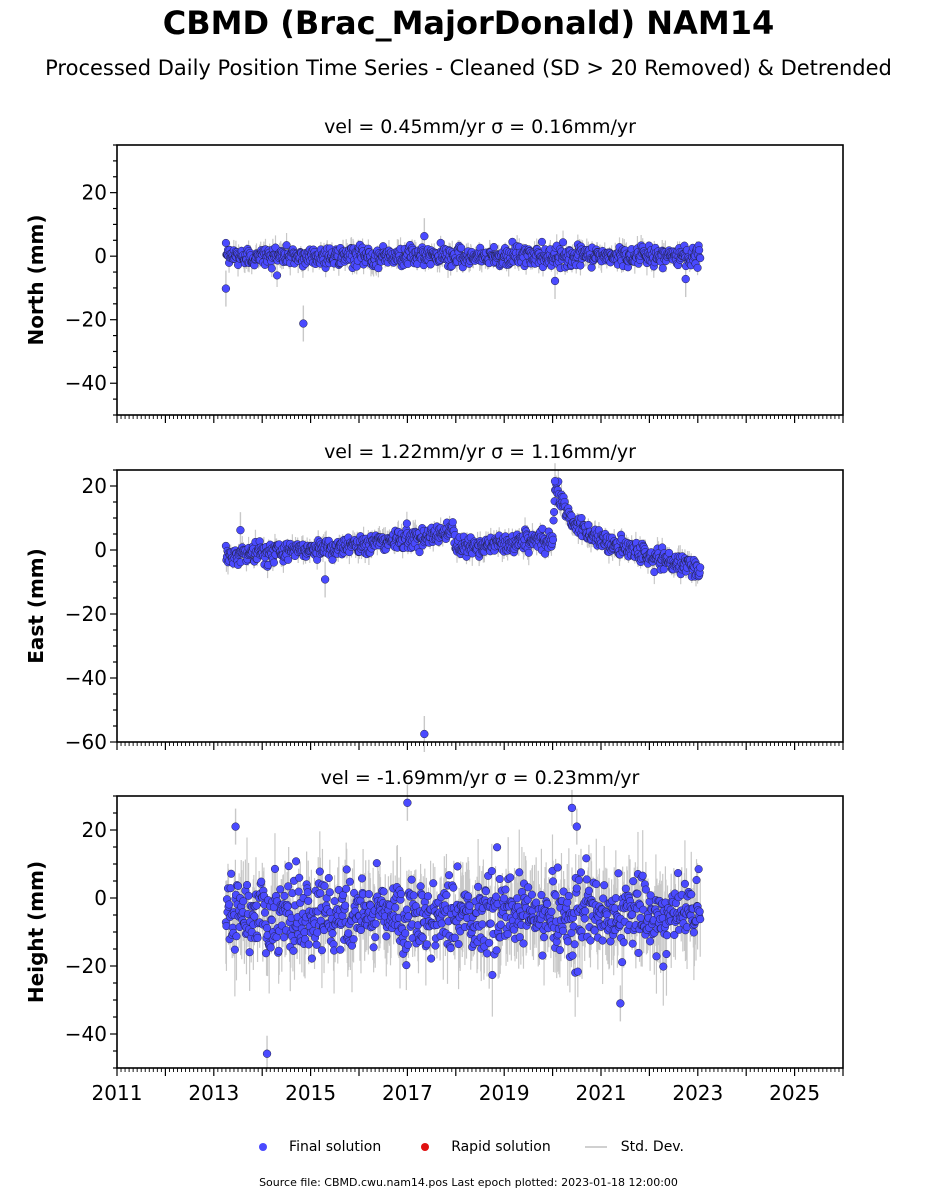  Describe the element at coordinates (601, 1093) in the screenshot. I see `x-tick-label: 2021` at that location.